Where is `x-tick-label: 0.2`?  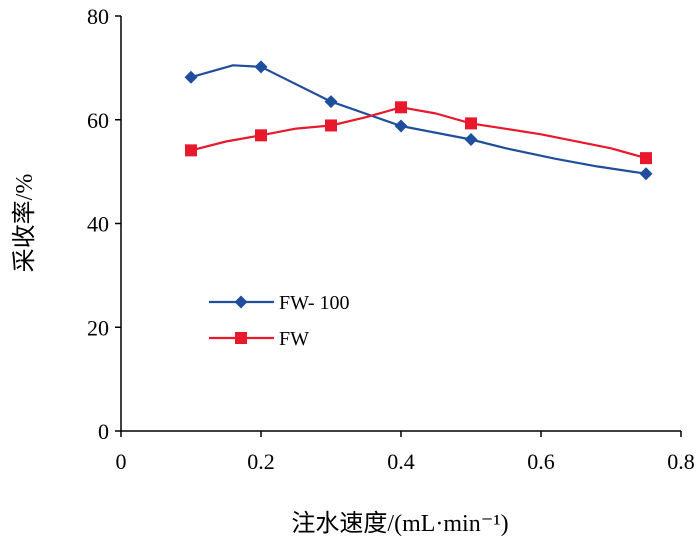 x-tick-label: 0.2 is located at coordinates (261, 461).